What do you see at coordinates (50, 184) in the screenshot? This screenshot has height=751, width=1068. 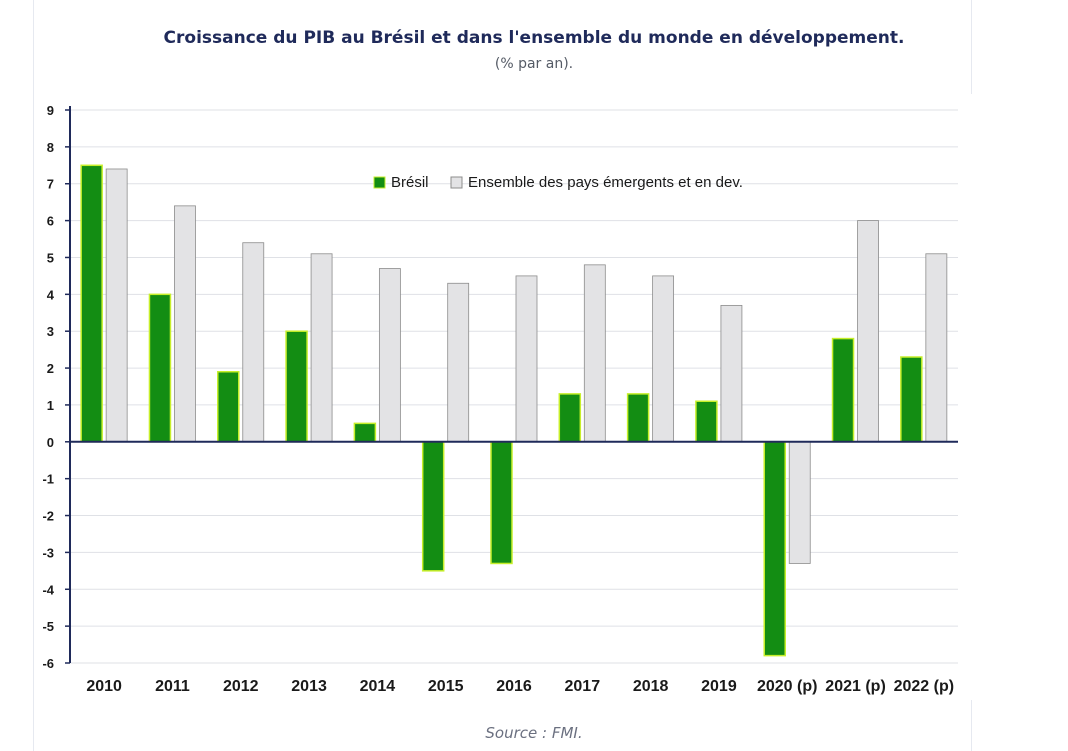 I see `y-tick-label: 7` at bounding box center [50, 184].